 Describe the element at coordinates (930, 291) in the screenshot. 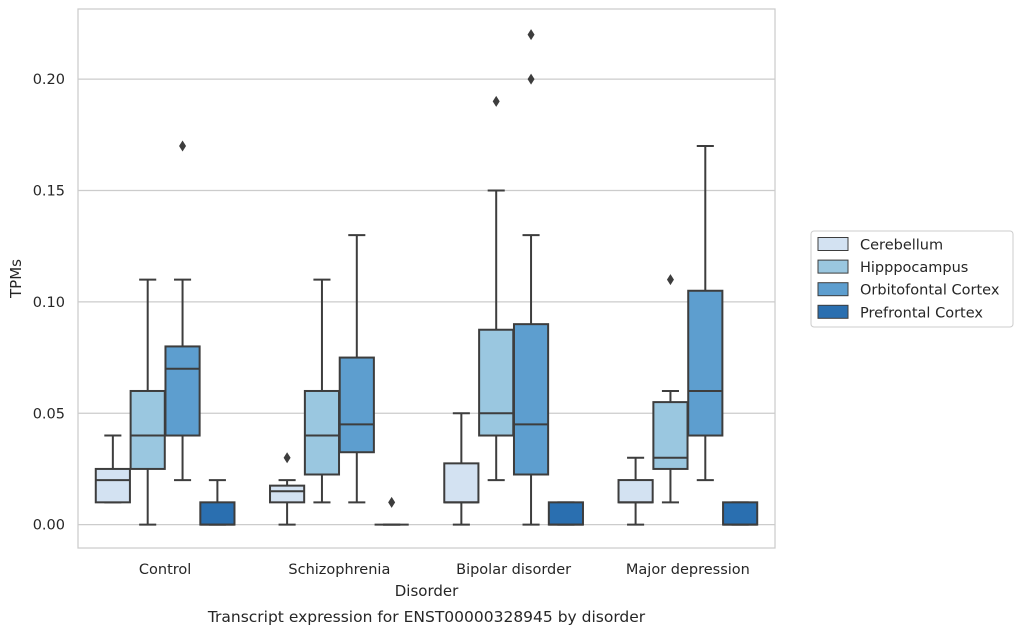

I see `legend-label: Orbitofontal Cortex` at that location.